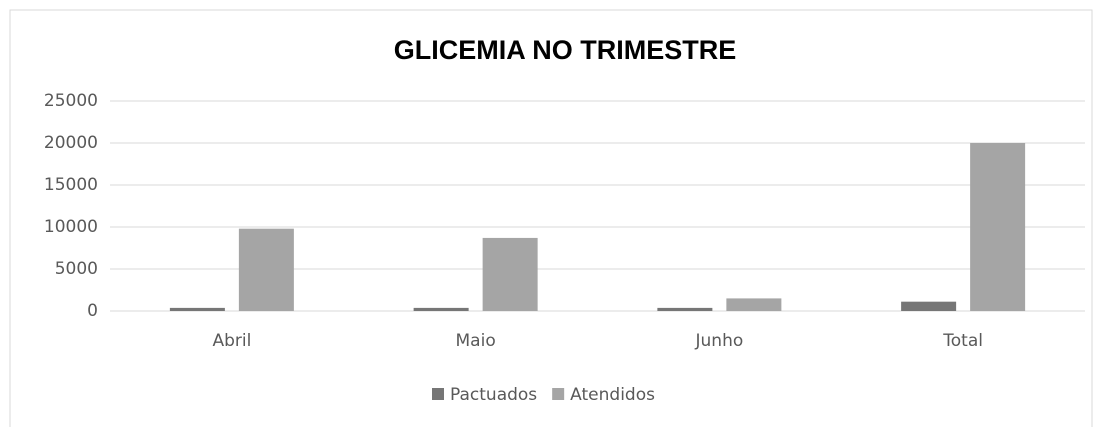  What do you see at coordinates (71, 185) in the screenshot?
I see `y-tick-label: 15000` at bounding box center [71, 185].